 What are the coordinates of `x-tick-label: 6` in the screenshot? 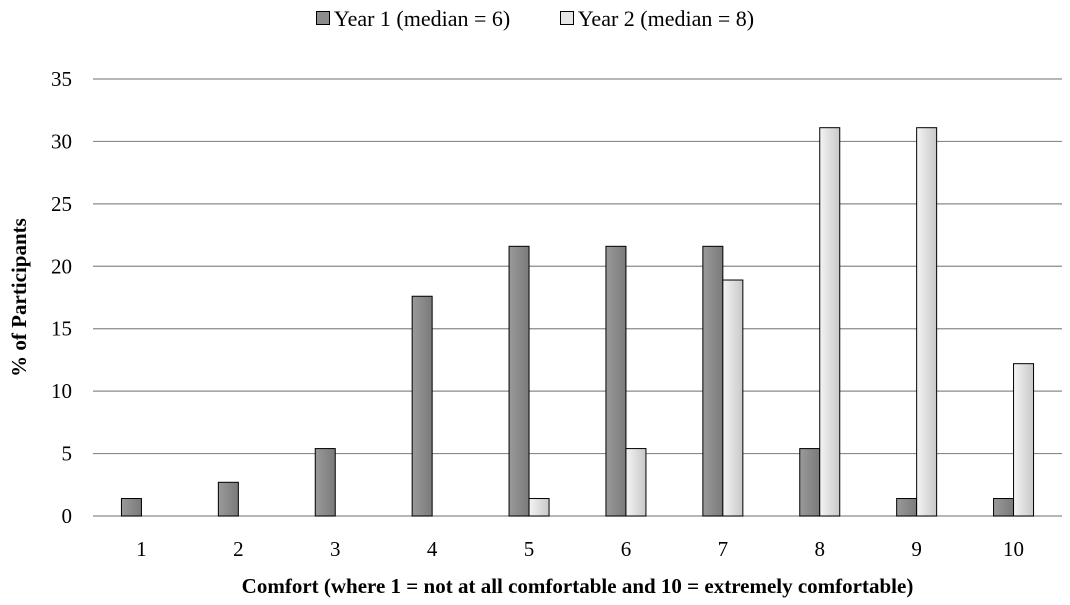 It's located at (626, 549).